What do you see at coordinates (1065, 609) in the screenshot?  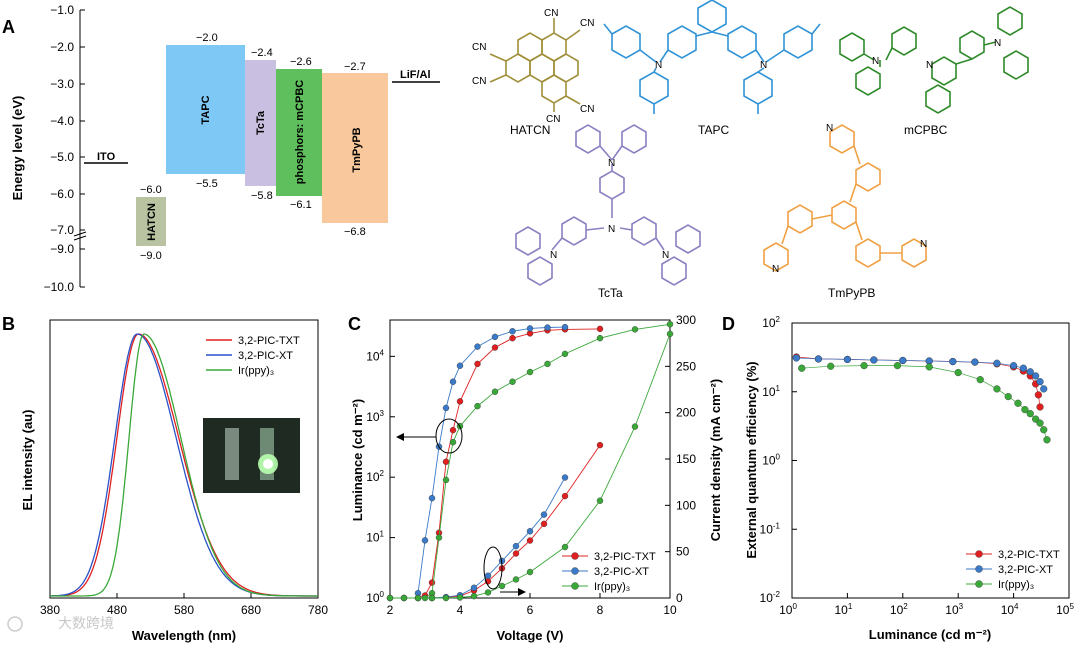 I see `d-x-tick-label: 10⁵` at bounding box center [1065, 609].